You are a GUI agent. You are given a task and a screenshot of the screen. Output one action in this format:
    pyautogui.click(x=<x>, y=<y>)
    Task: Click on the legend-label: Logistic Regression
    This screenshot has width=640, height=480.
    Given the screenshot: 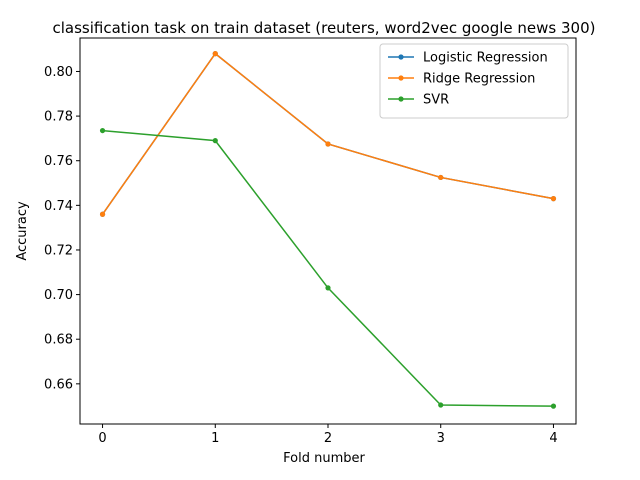 What is the action you would take?
    pyautogui.click(x=485, y=58)
    